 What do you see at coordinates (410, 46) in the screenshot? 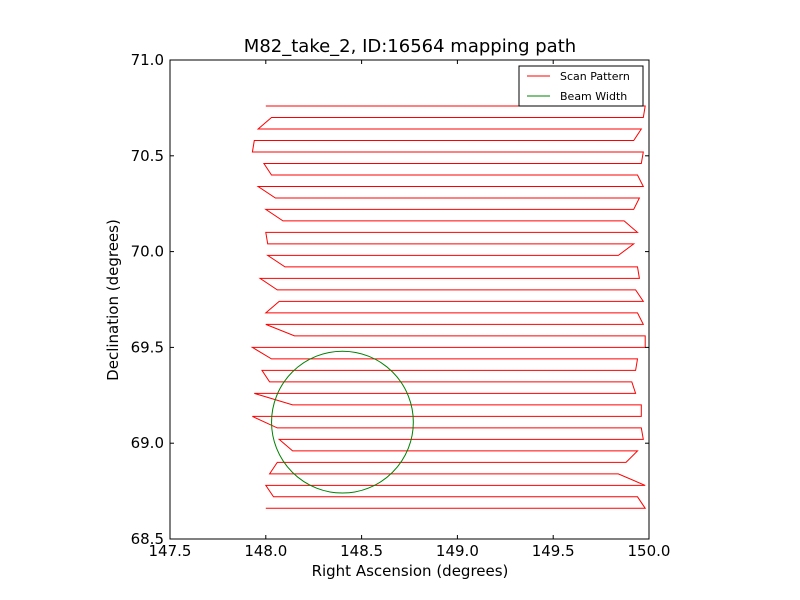
I see `chart-title: M82_take_2, ID:16564 mapping path` at bounding box center [410, 46].